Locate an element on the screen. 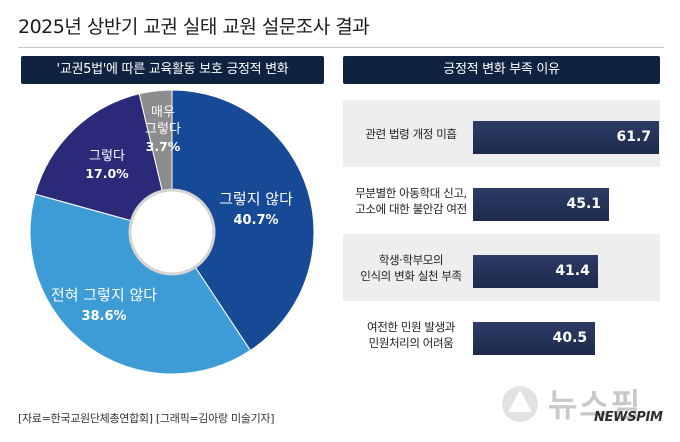 The image size is (680, 442). bar-category-label: 학생·학부모의 인식의 변화 실천 부족 is located at coordinates (411, 267).